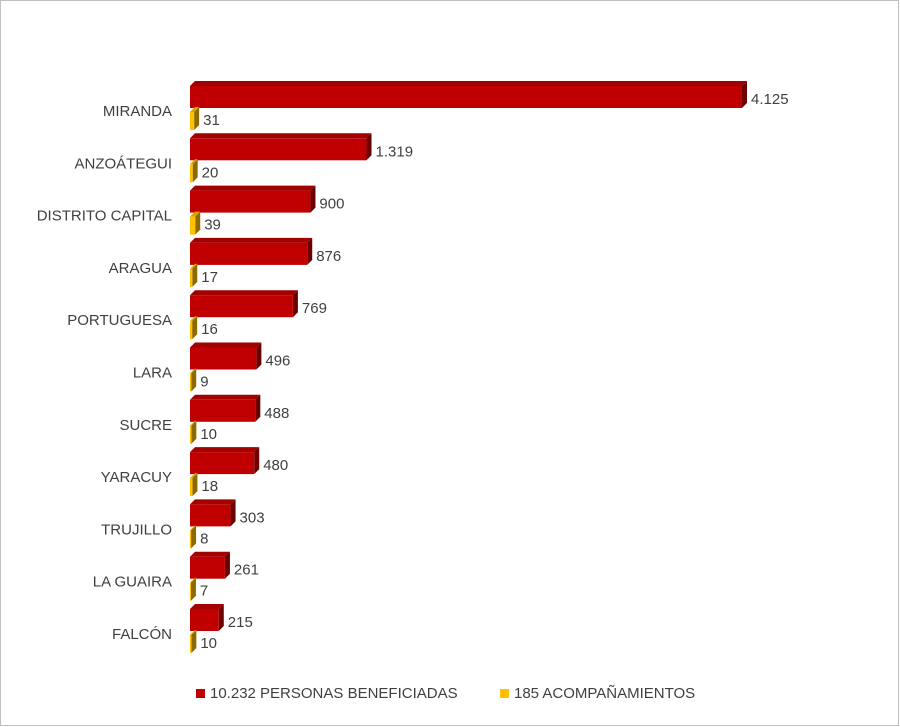 The width and height of the screenshot is (900, 727). Describe the element at coordinates (276, 413) in the screenshot. I see `value-label: 488` at that location.